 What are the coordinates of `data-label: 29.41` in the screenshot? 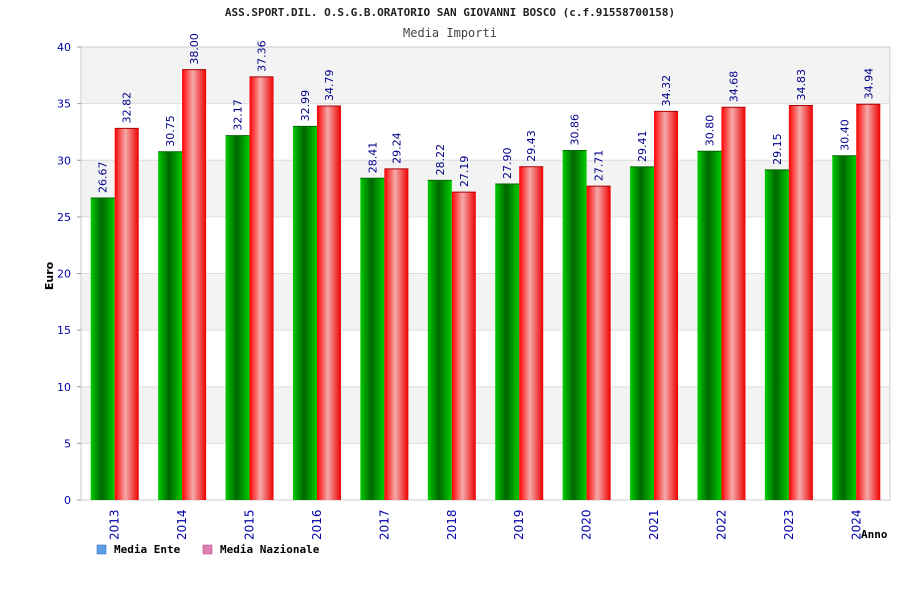 It's located at (642, 146).